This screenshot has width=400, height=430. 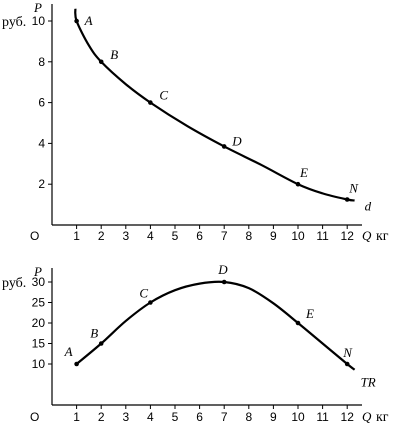 What do you see at coordinates (39, 344) in the screenshot?
I see `y-tick-label: 15` at bounding box center [39, 344].